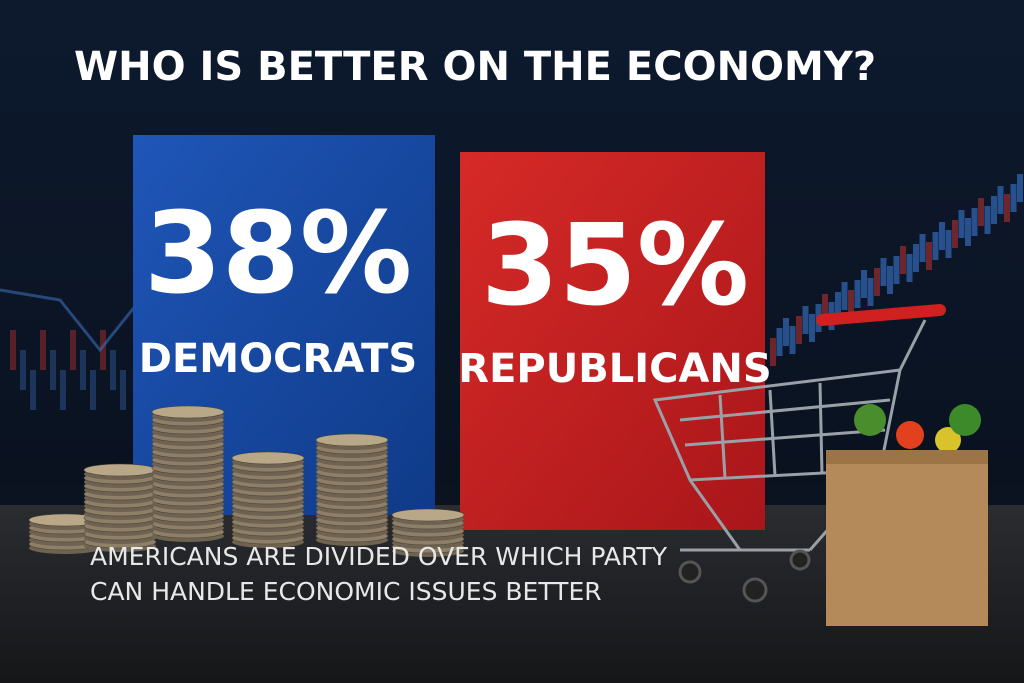 The image size is (1024, 683). I want to click on title: WHO IS BETTER ON THE ECONOMY?, so click(475, 67).